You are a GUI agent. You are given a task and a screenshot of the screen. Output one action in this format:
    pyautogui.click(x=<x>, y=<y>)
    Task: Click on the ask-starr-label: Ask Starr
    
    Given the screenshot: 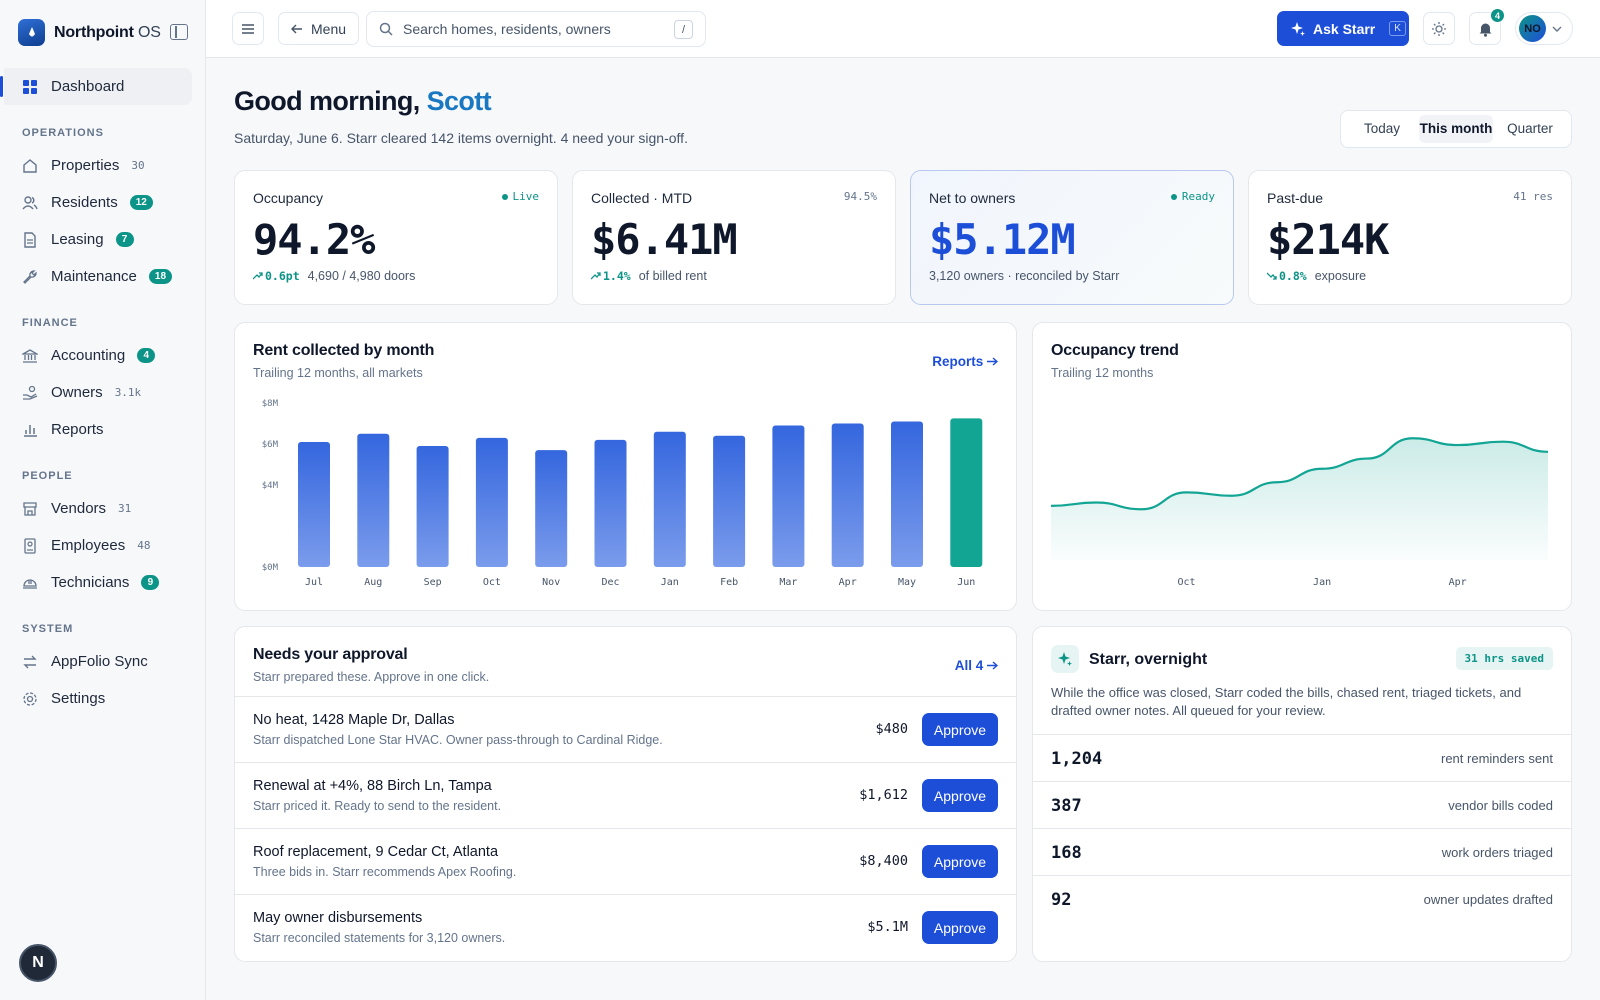 What is the action you would take?
    pyautogui.click(x=1344, y=28)
    